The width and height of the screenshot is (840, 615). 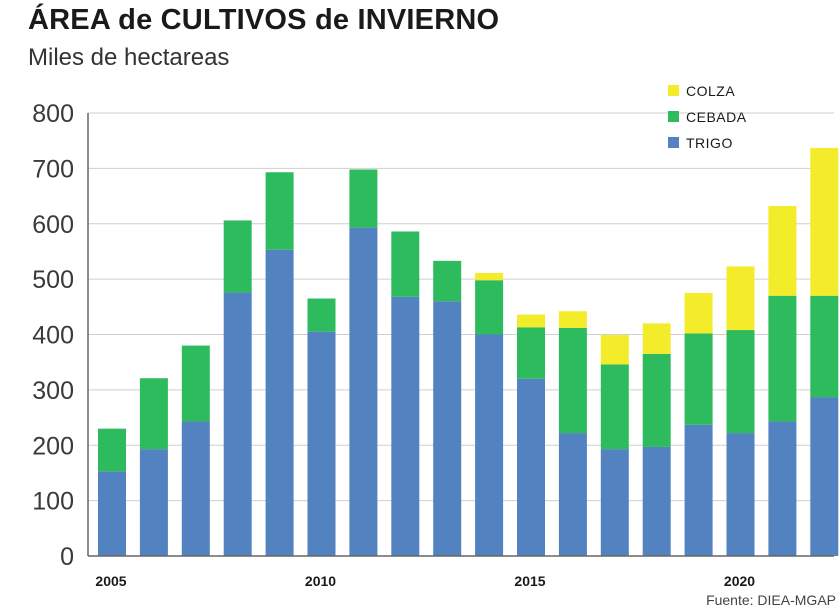 I want to click on bar-colza-2019, so click(x=698, y=313).